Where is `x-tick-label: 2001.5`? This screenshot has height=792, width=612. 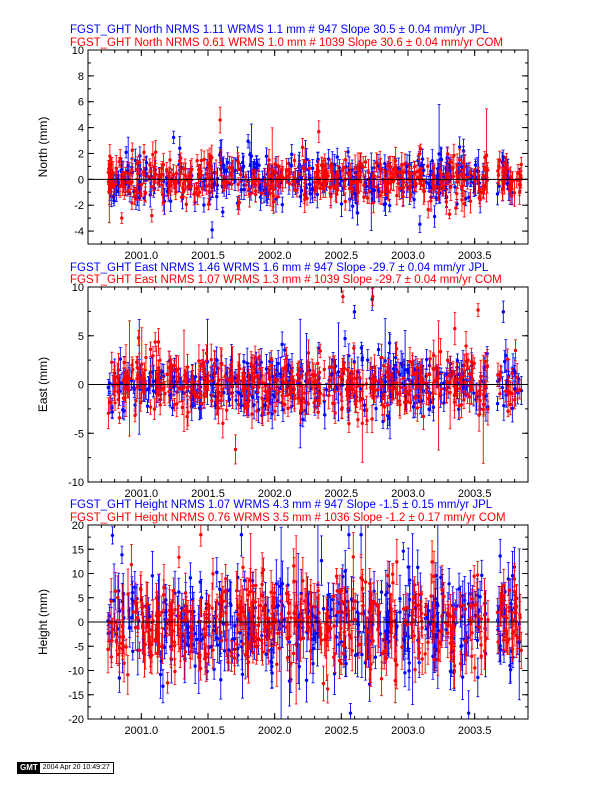
x-tick-label: 2001.5 is located at coordinates (208, 256).